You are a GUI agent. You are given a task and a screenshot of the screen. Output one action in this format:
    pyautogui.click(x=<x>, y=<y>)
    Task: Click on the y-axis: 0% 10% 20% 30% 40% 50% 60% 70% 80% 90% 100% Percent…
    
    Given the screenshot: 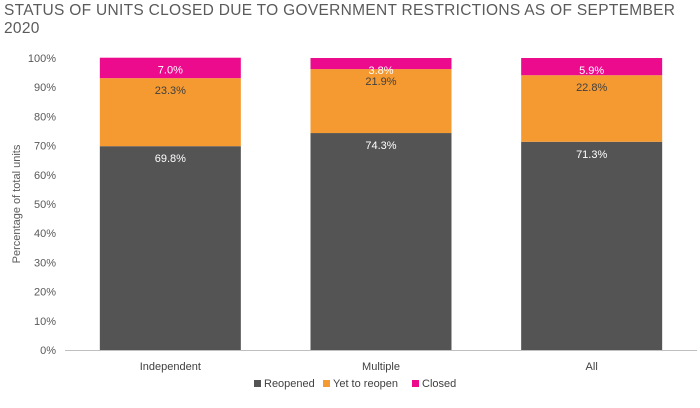 What is the action you would take?
    pyautogui.click(x=33, y=205)
    